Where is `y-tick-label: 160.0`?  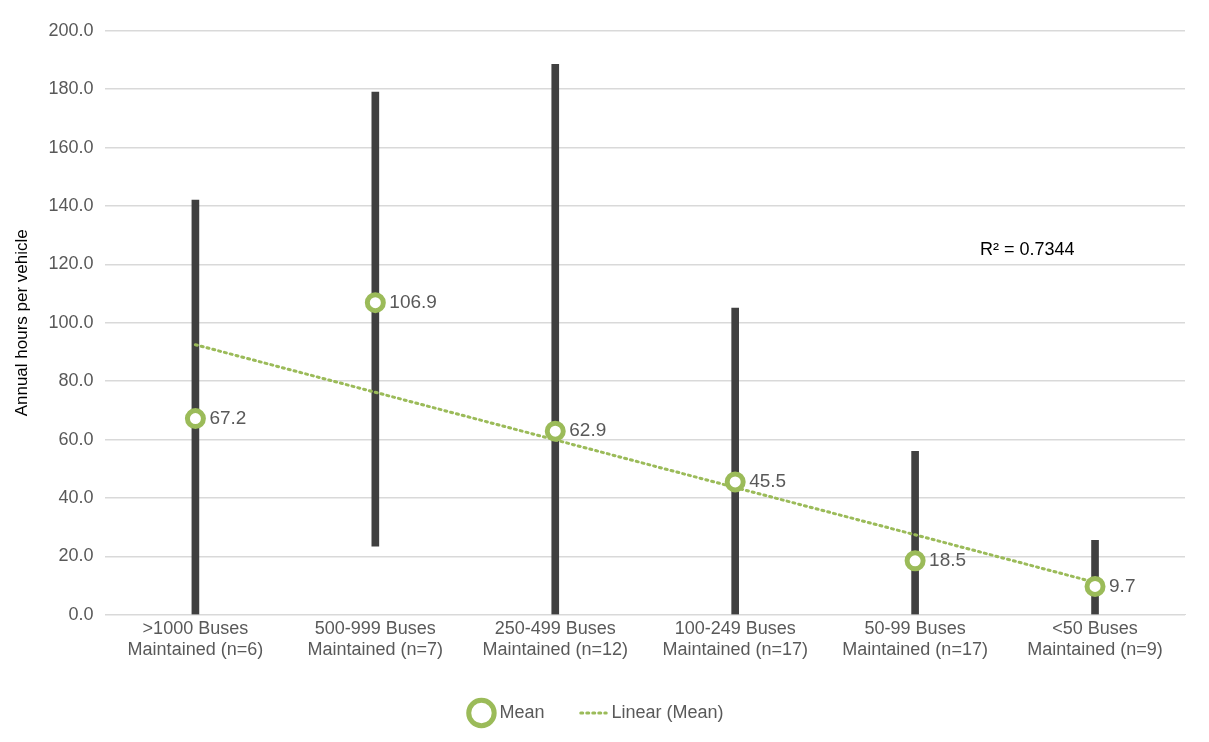
y-tick-label: 160.0 is located at coordinates (71, 146).